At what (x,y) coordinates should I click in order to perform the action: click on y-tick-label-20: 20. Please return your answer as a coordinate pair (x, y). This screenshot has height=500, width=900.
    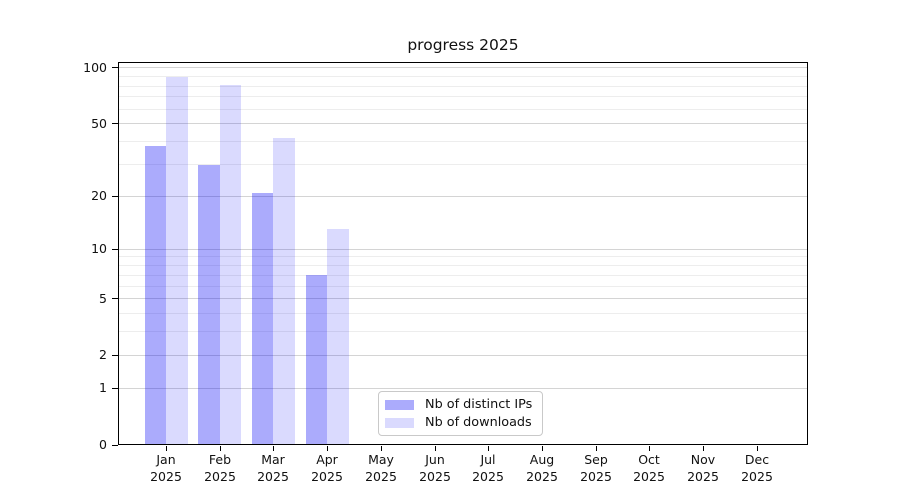
    Looking at the image, I should click on (99, 195).